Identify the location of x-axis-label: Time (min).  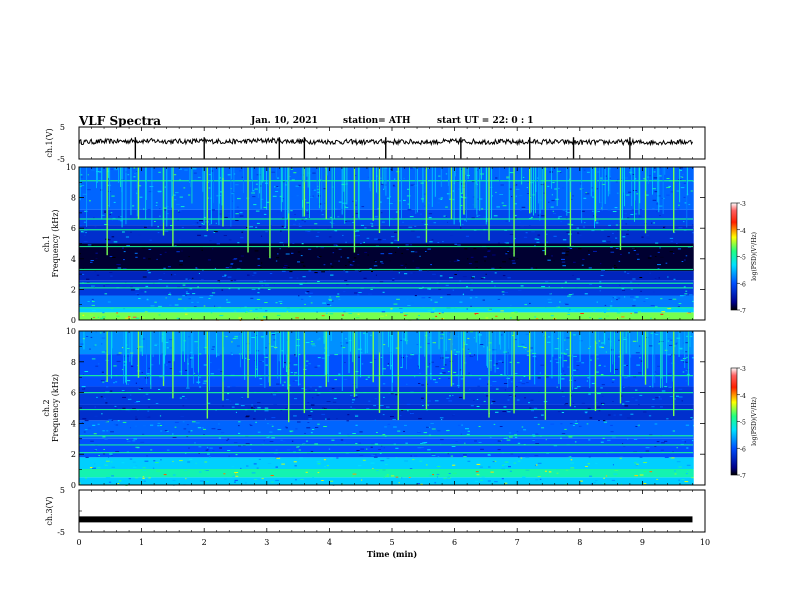
(392, 554).